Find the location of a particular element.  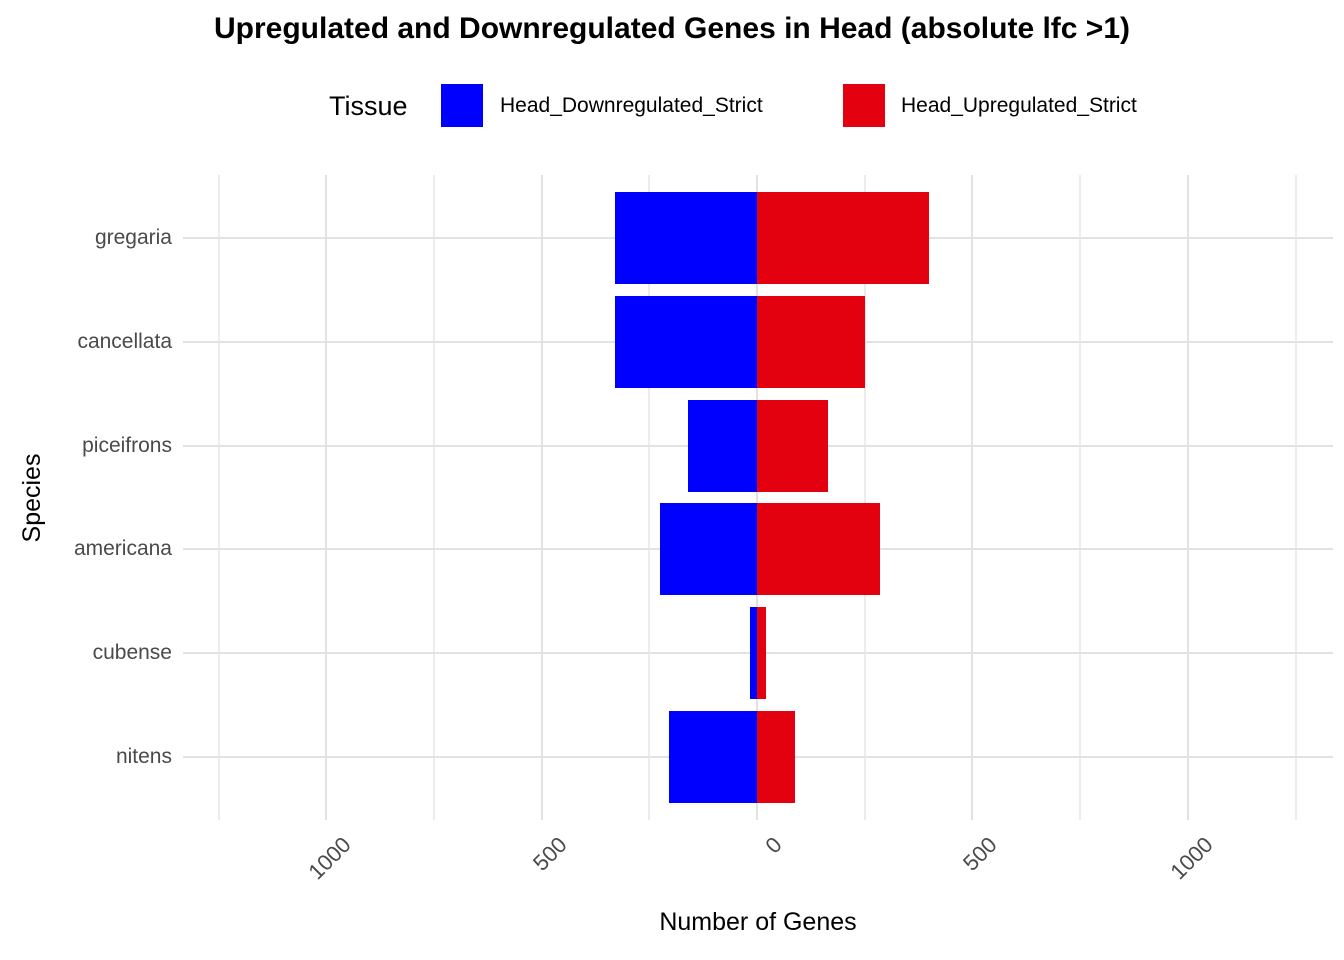

x-axis-title: Number of Genes is located at coordinates (758, 922).